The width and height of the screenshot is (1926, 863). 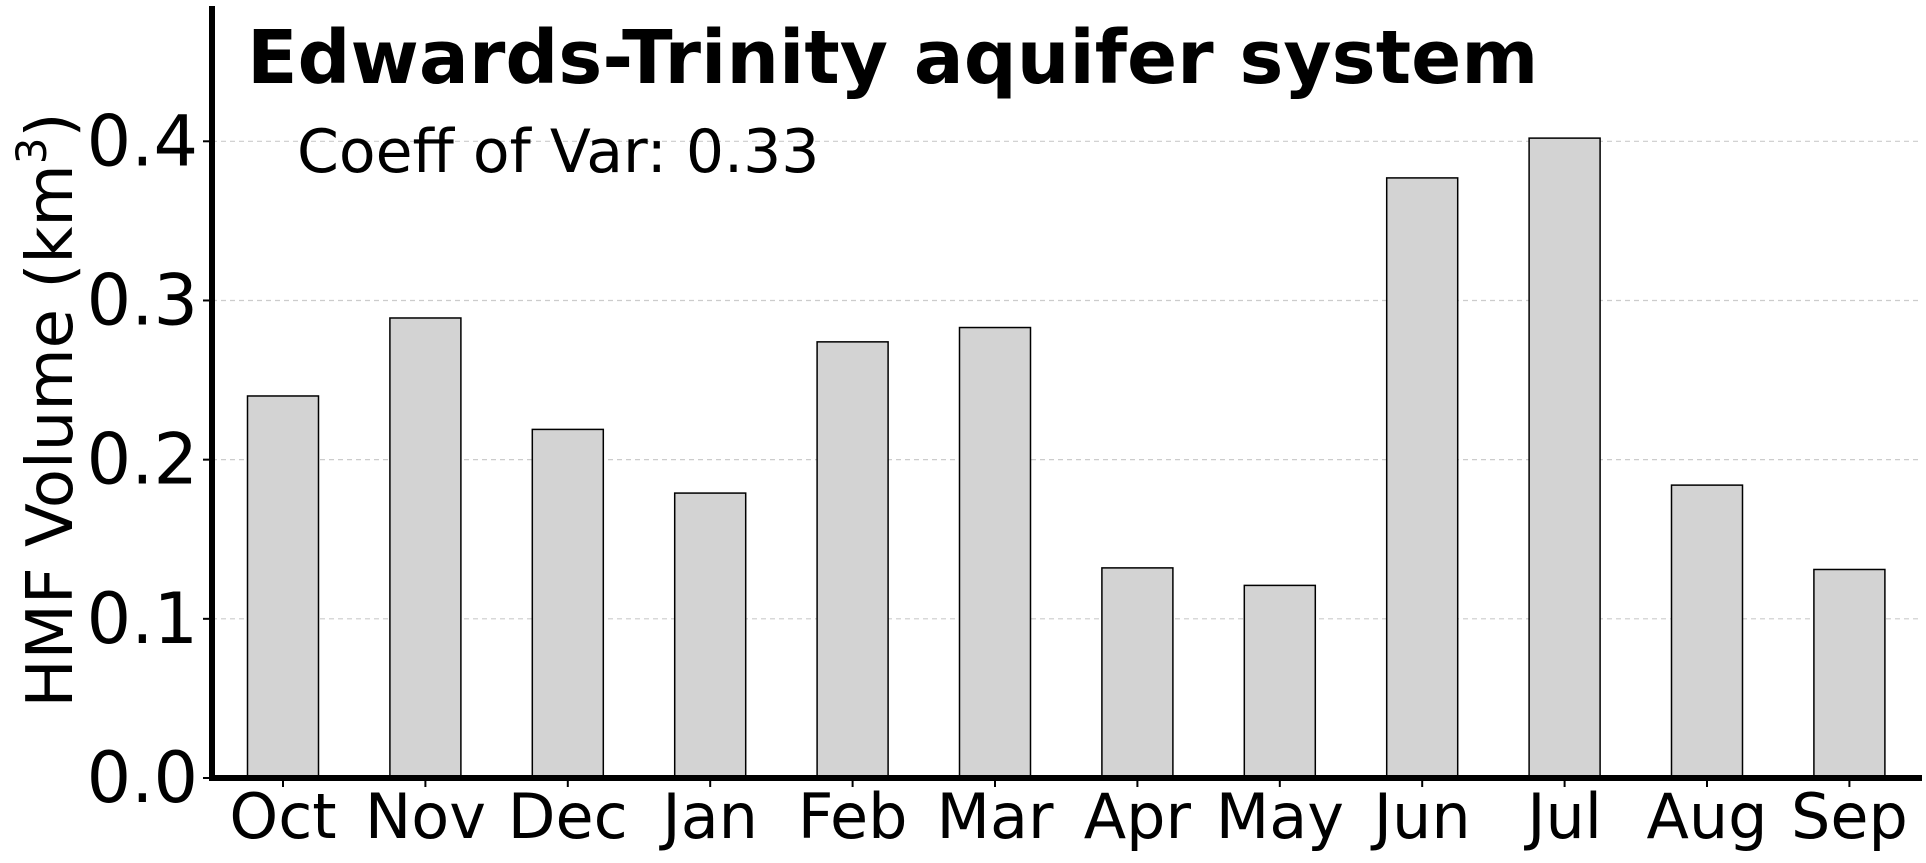 I want to click on y-tick-label: 0.3, so click(x=142, y=300).